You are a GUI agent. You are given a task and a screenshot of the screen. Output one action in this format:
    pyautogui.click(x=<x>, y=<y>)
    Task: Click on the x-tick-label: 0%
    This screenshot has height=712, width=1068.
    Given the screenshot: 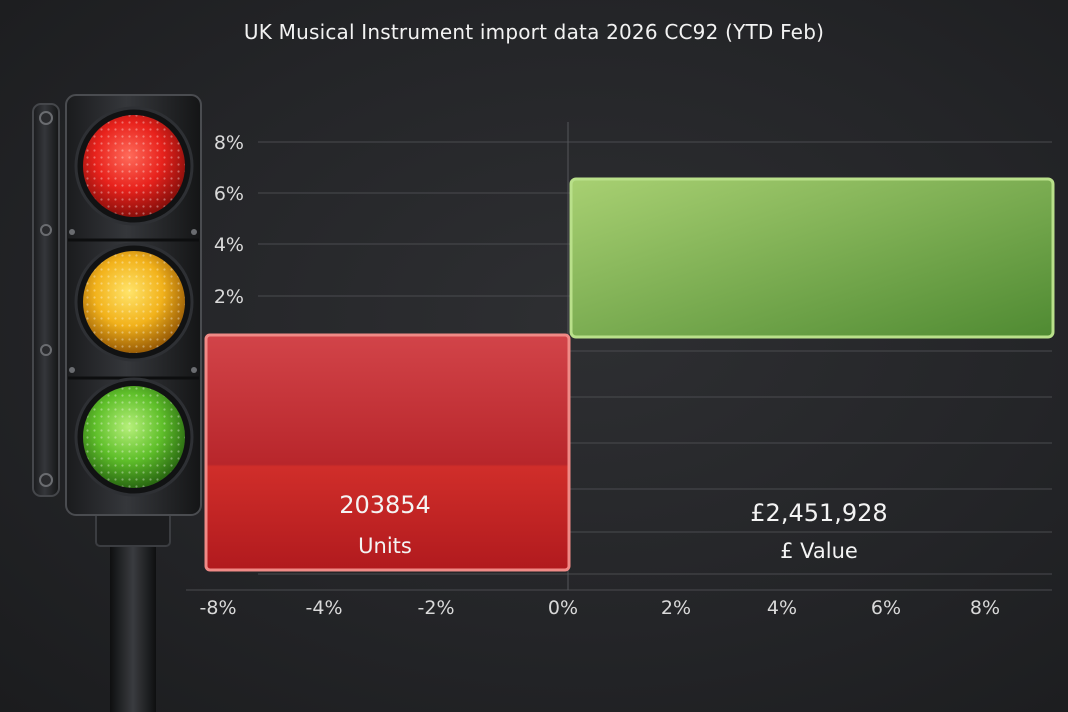 What is the action you would take?
    pyautogui.click(x=563, y=608)
    